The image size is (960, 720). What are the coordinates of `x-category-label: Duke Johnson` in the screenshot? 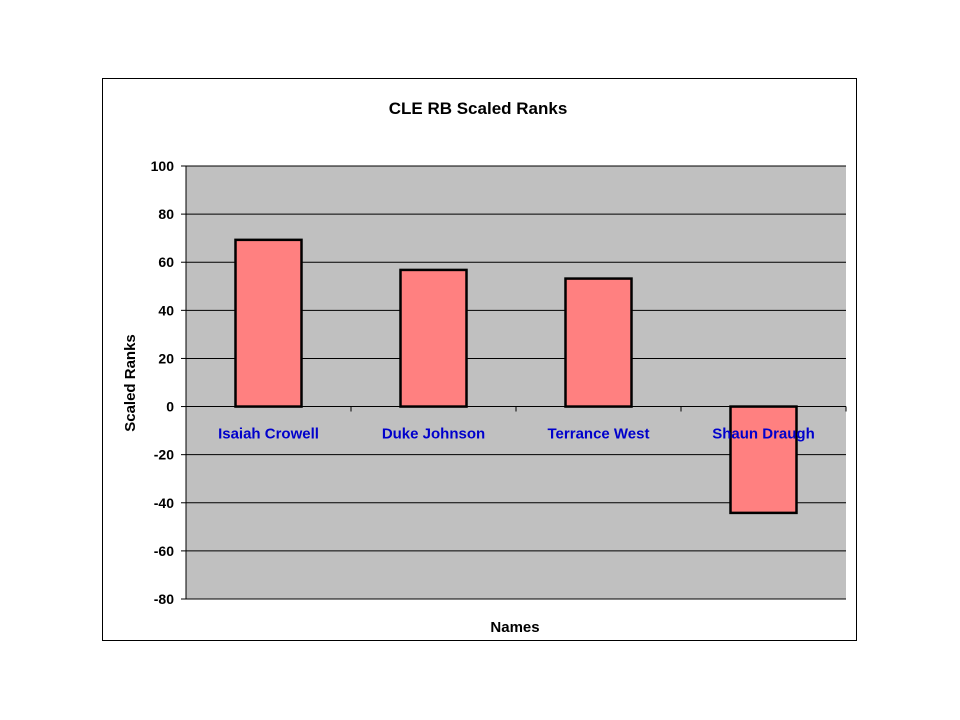 It's located at (433, 434).